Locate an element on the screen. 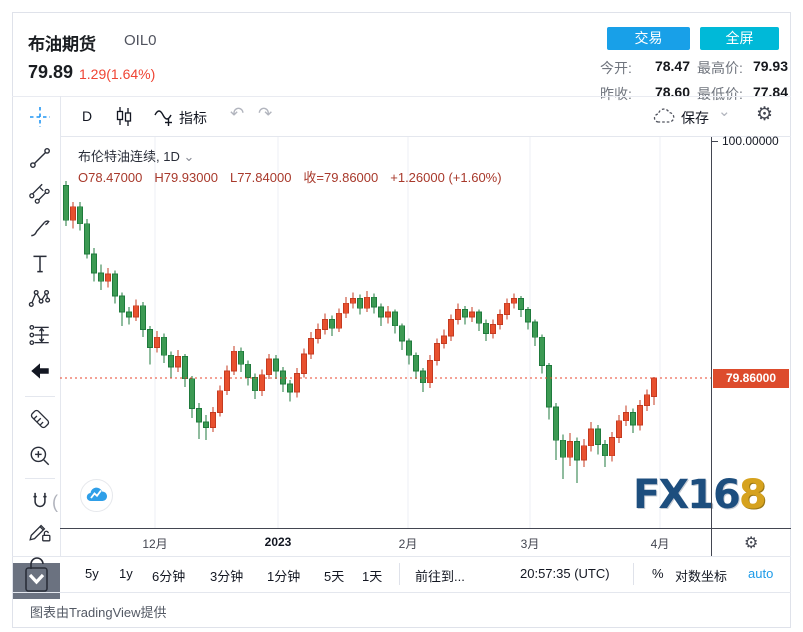  settings-gear-icon: ⚙ is located at coordinates (765, 114).